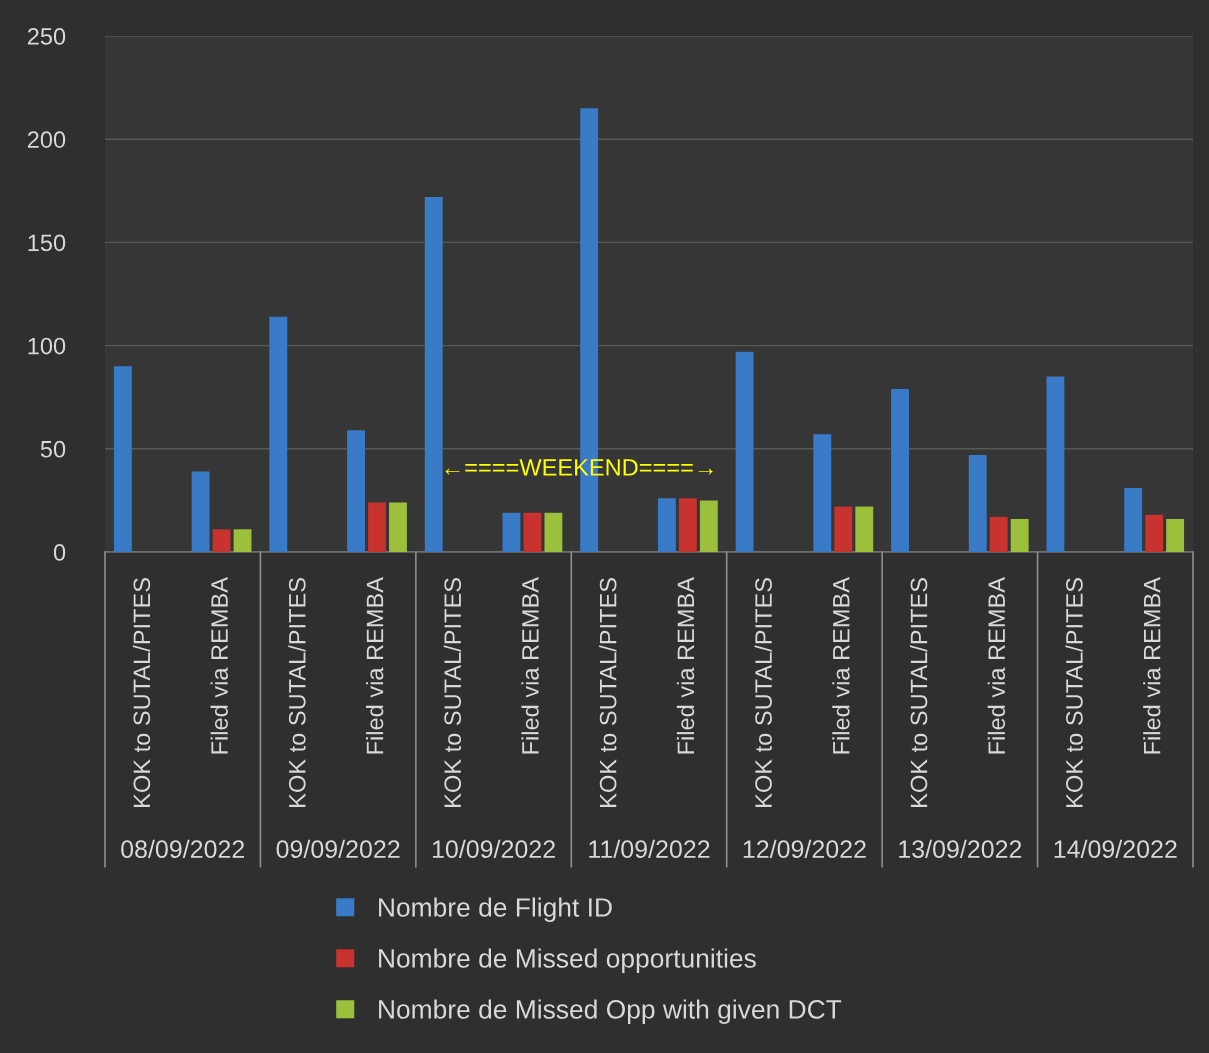 This screenshot has height=1053, width=1209. I want to click on text: 10/09/2022, so click(493, 848).